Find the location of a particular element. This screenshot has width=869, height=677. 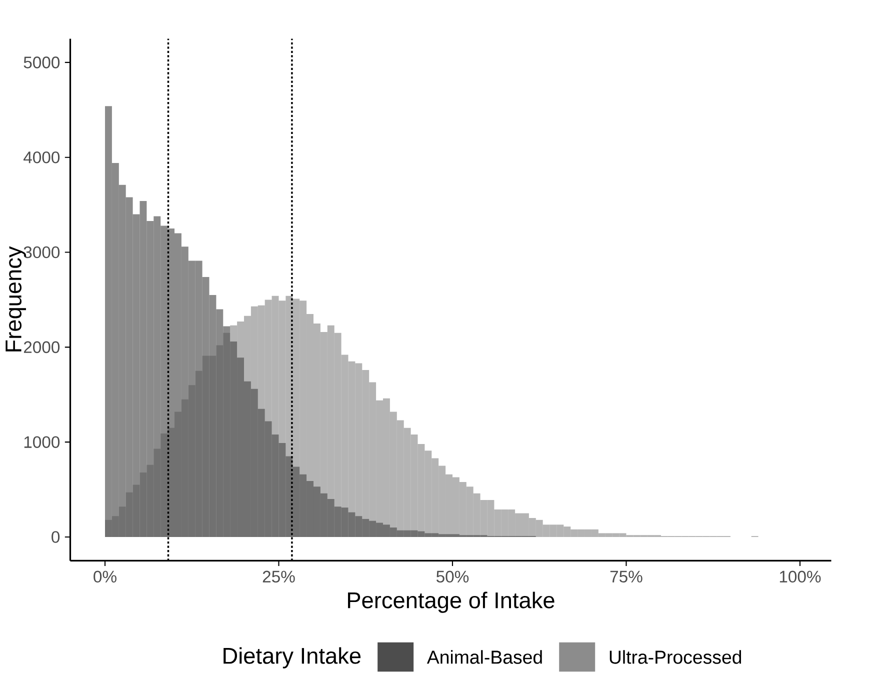

y-tick-label: 4000 is located at coordinates (42, 157).